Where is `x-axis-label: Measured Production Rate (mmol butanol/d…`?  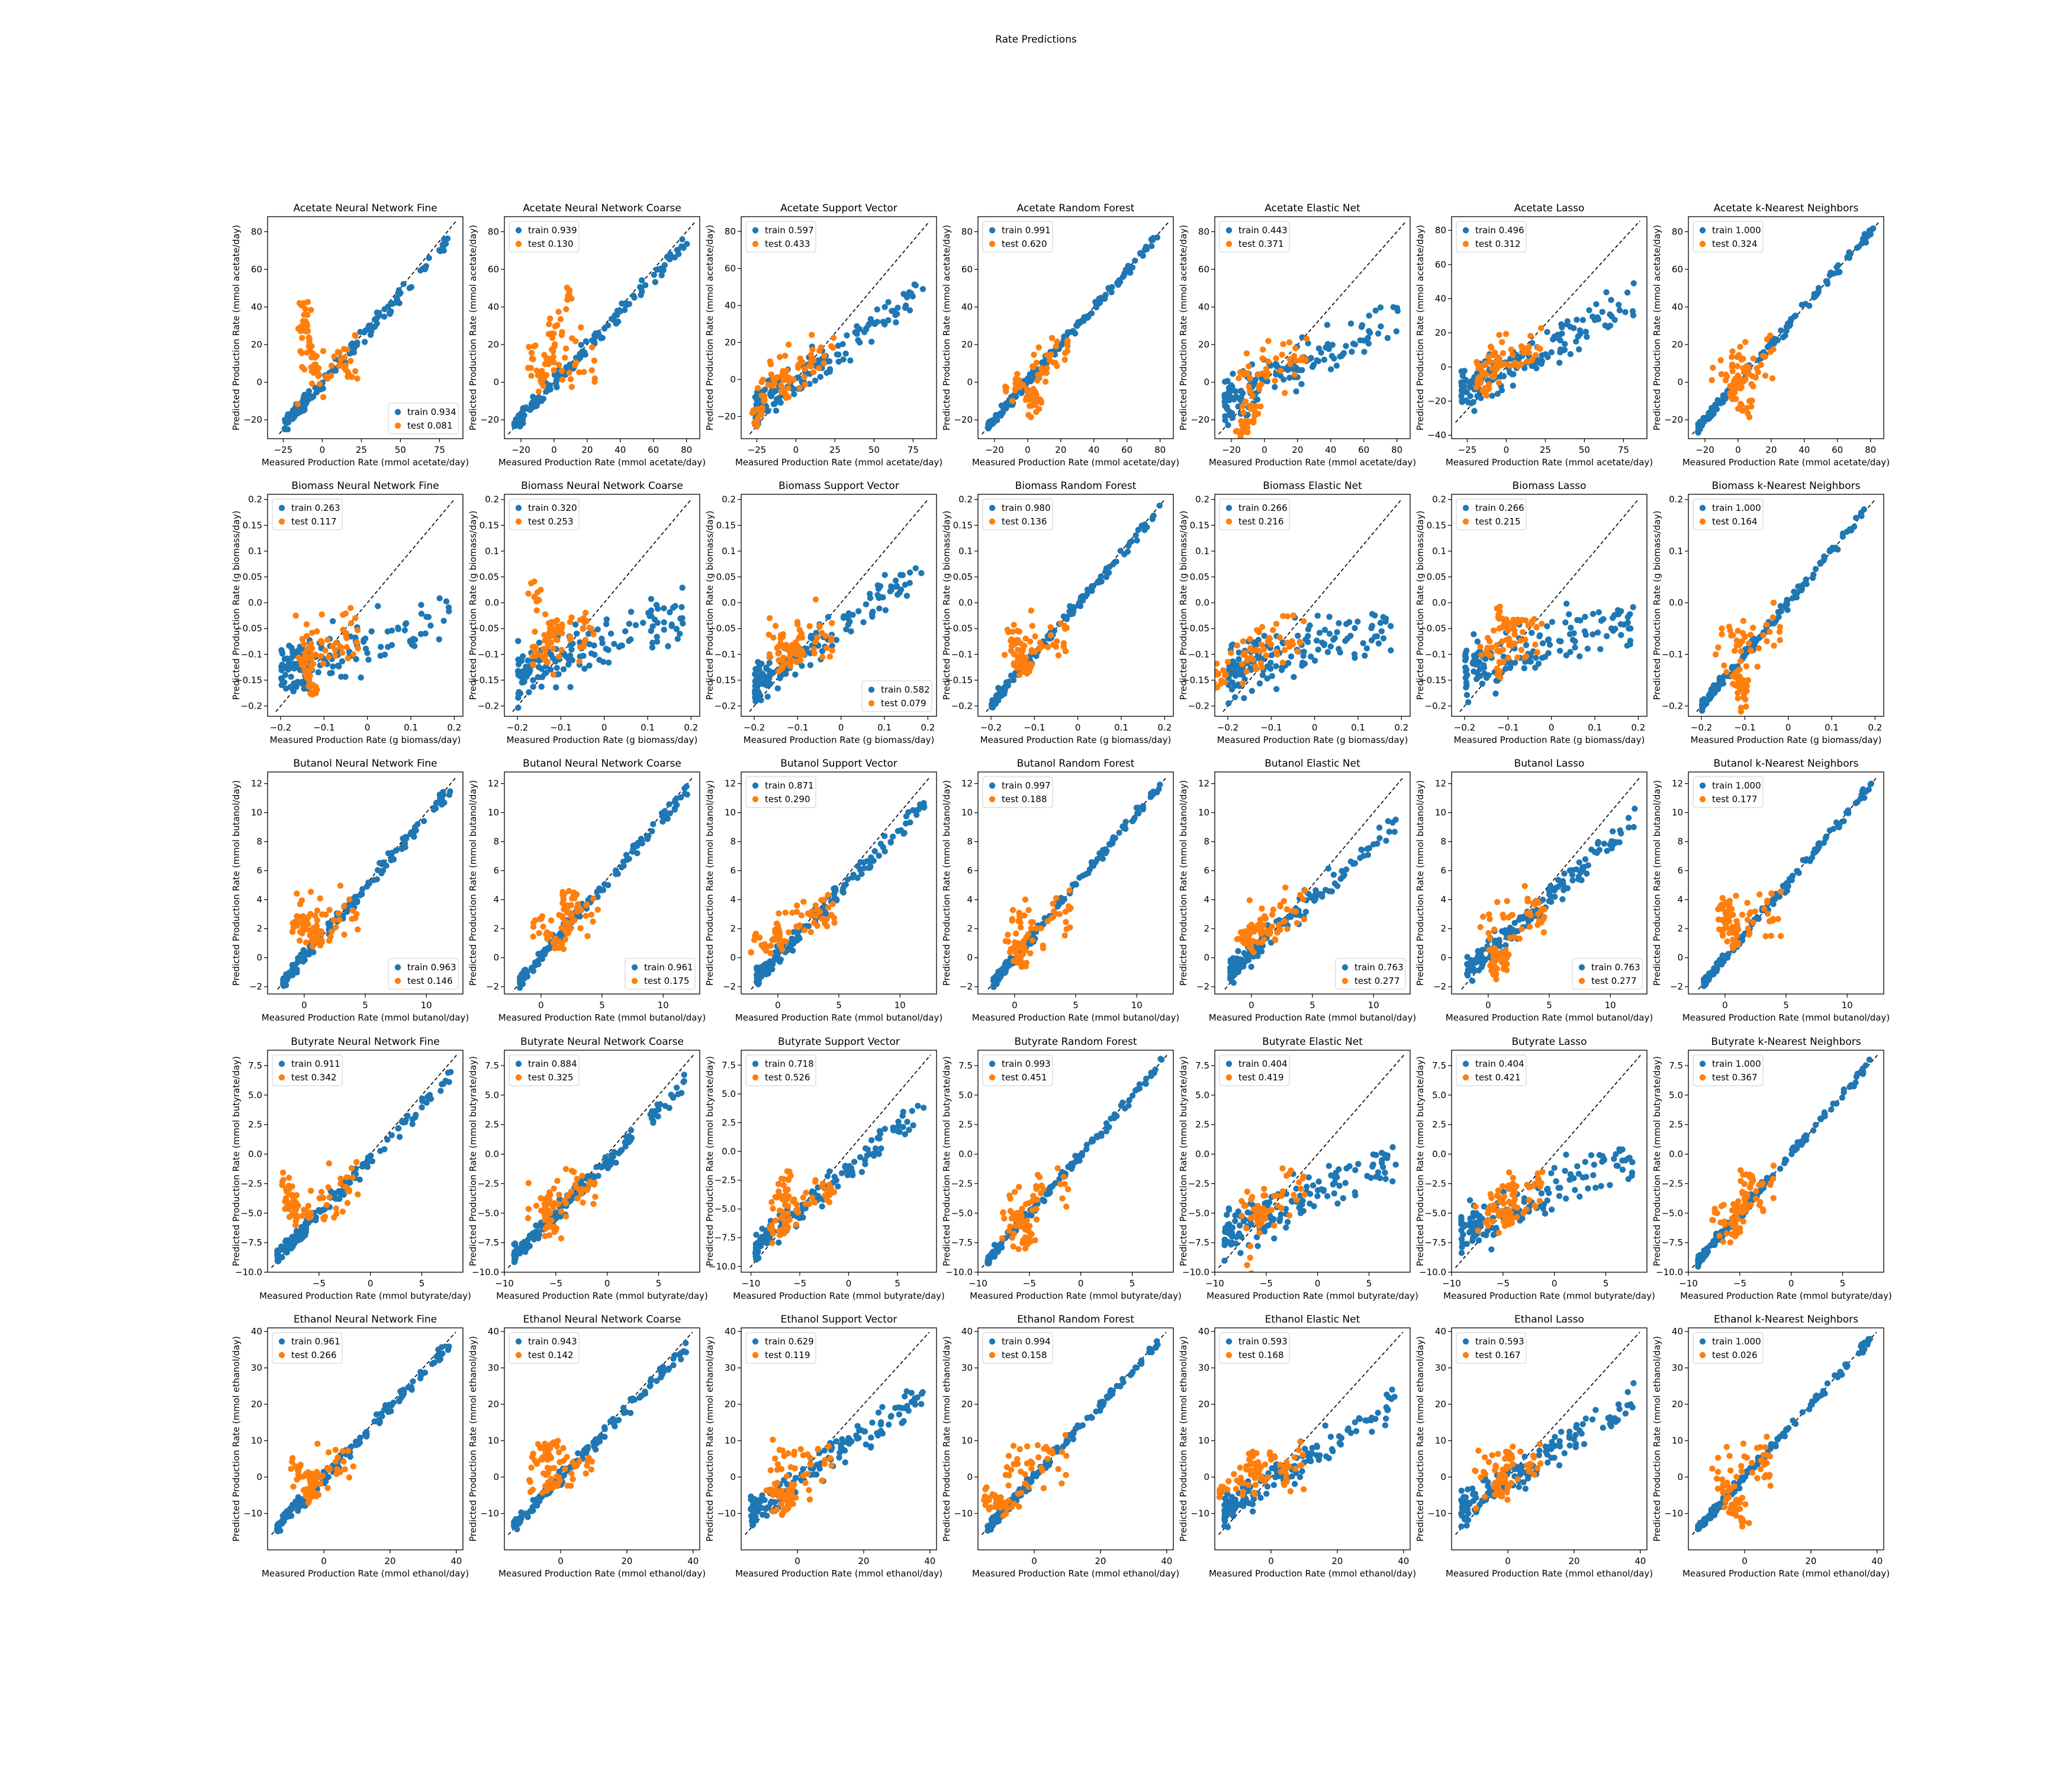
x-axis-label: Measured Production Rate (mmol butanol/d… is located at coordinates (602, 1017).